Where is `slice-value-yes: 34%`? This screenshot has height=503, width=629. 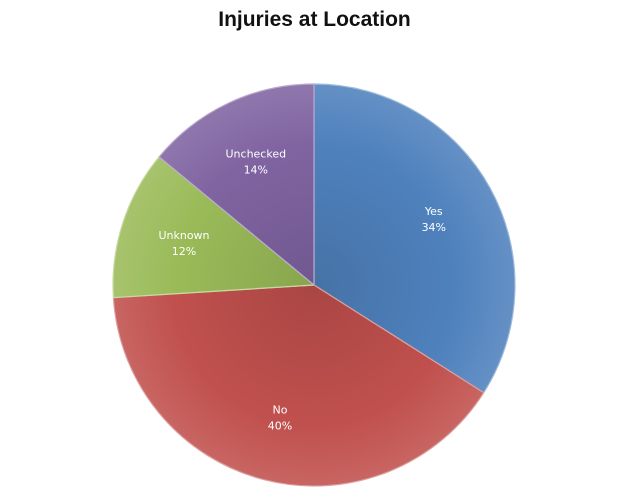 slice-value-yes: 34% is located at coordinates (434, 227).